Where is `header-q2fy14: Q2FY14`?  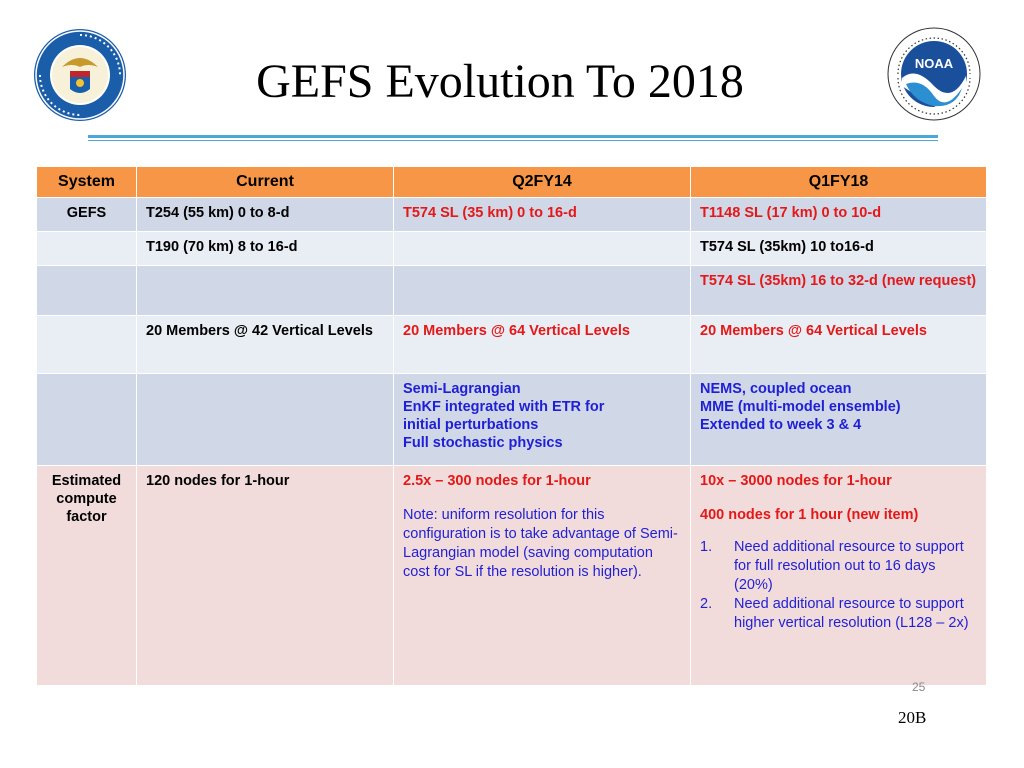 header-q2fy14: Q2FY14 is located at coordinates (542, 182).